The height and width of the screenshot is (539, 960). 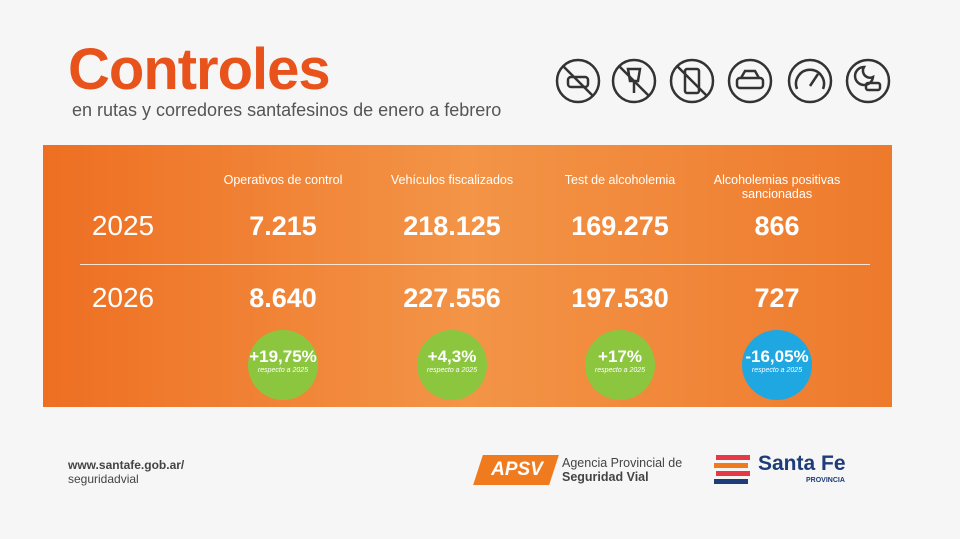 I want to click on url: seguridadvial, so click(x=103, y=479).